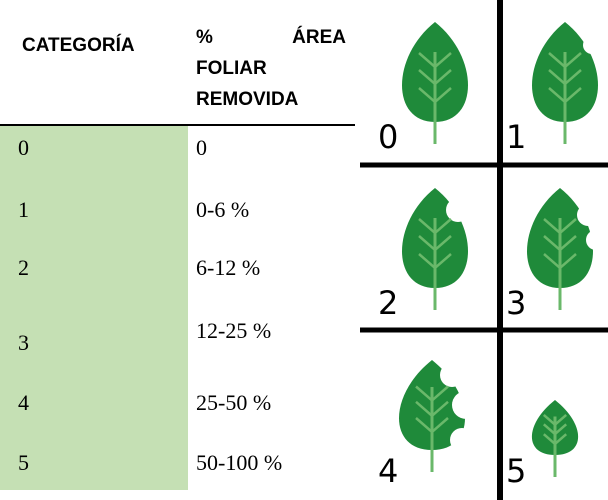 Image resolution: width=608 pixels, height=500 pixels. I want to click on leaf-label: 4, so click(388, 471).